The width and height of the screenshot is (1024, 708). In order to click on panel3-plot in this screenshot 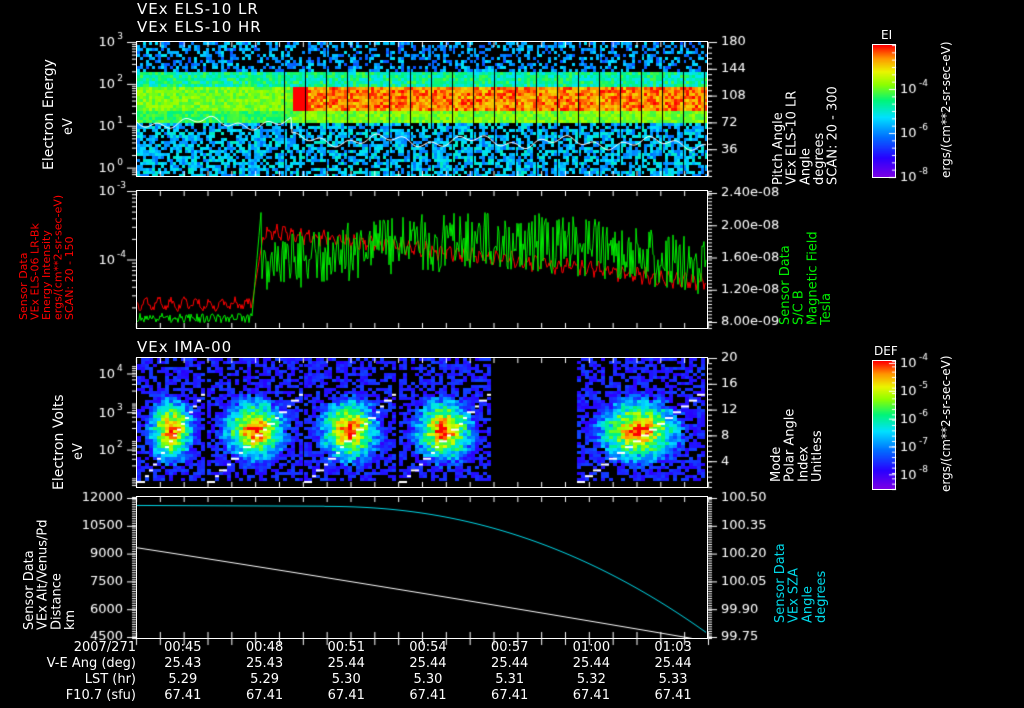, I will do `click(422, 422)`.